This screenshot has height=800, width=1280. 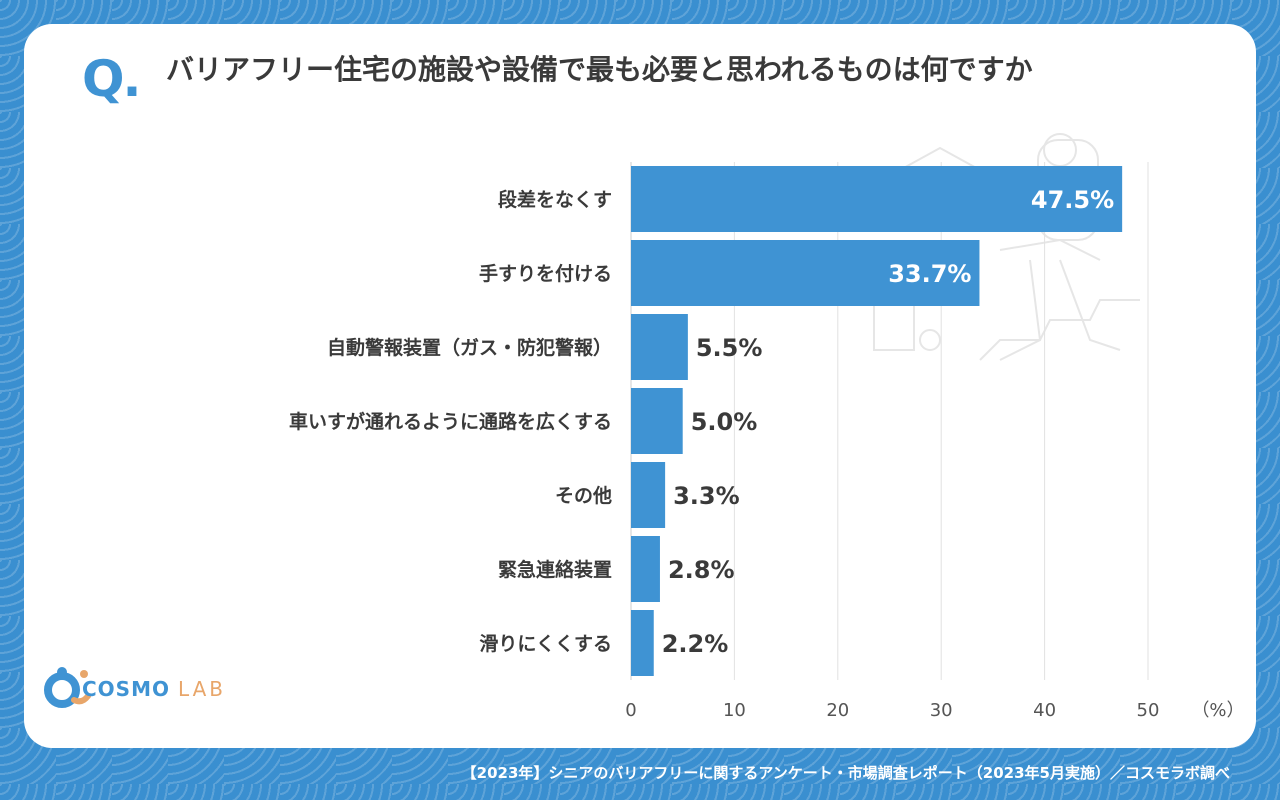 I want to click on cosmo-lab-logo, so click(x=67, y=687).